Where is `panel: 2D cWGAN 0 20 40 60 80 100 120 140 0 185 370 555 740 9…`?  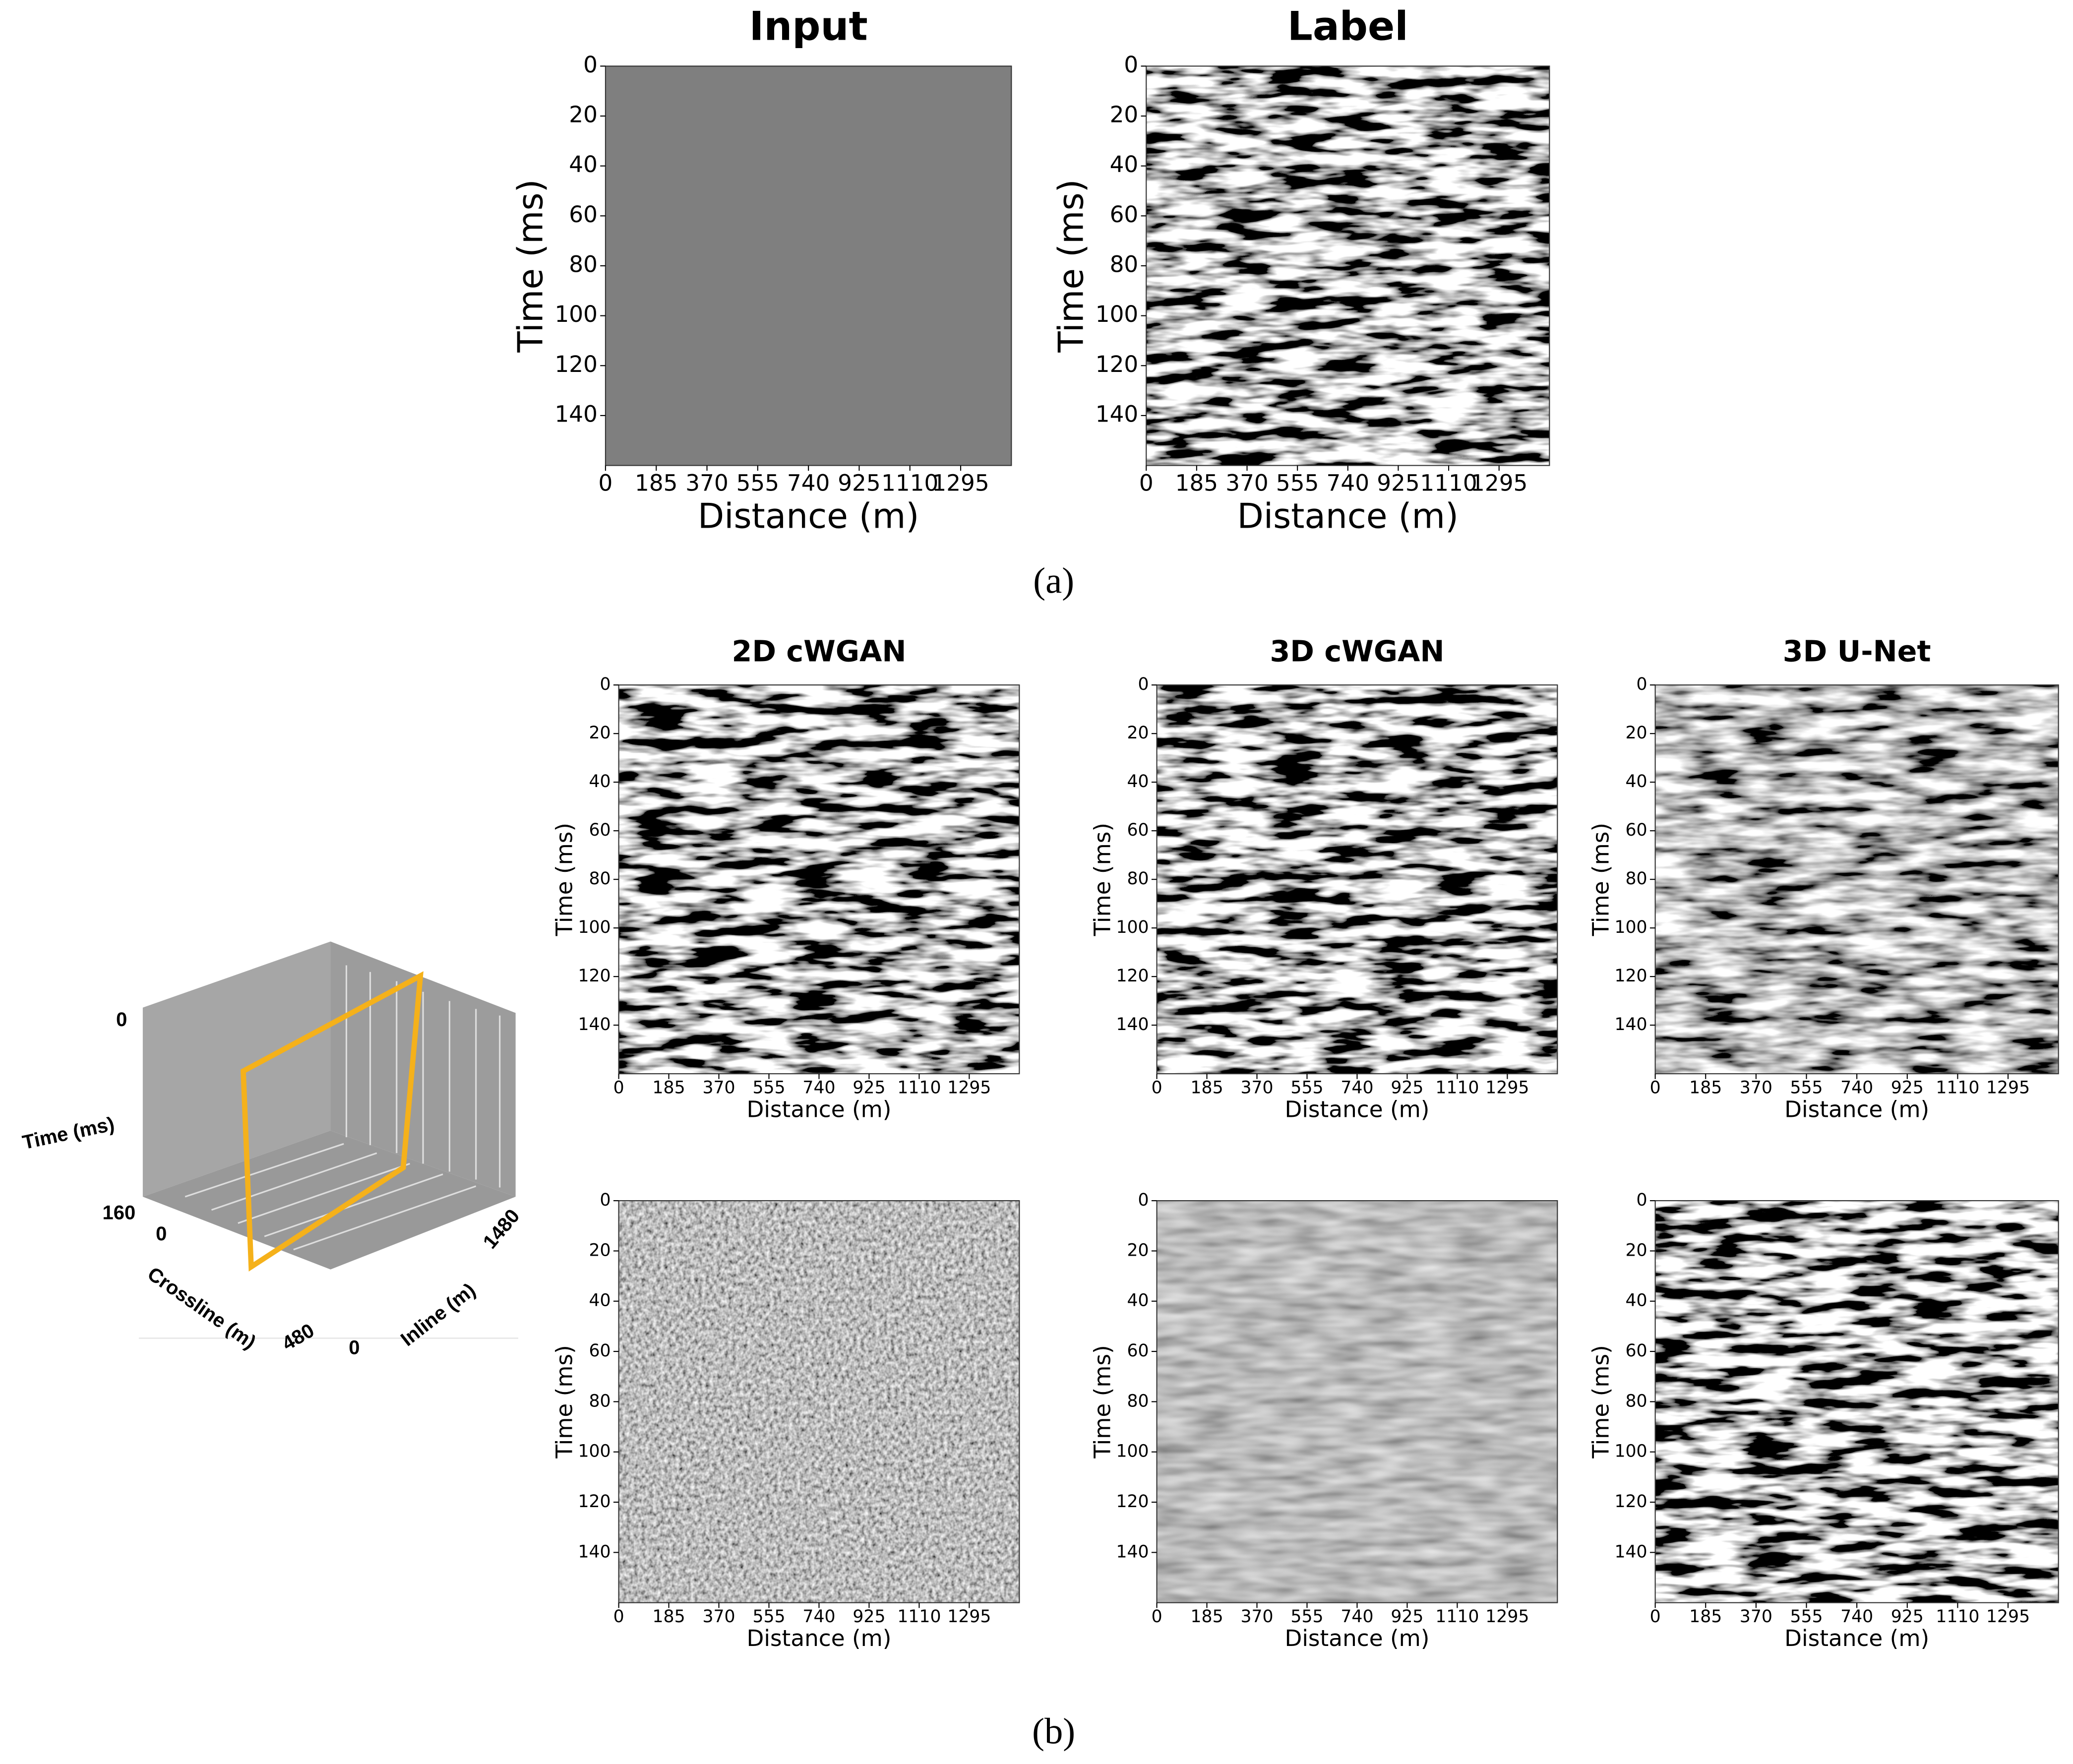
panel: 2D cWGAN 0 20 40 60 80 100 120 140 0 185 370 555 740 9… is located at coordinates (786, 878).